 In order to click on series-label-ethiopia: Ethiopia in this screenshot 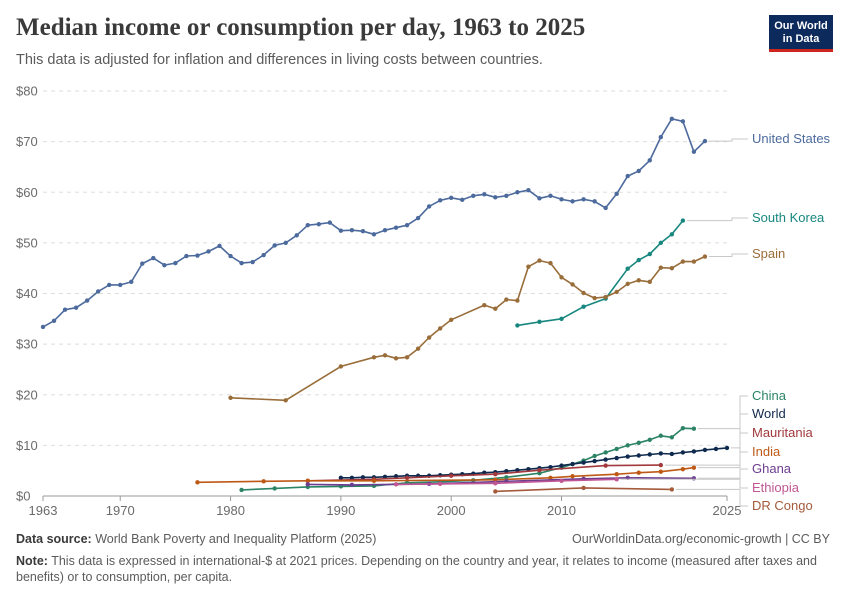, I will do `click(776, 487)`.